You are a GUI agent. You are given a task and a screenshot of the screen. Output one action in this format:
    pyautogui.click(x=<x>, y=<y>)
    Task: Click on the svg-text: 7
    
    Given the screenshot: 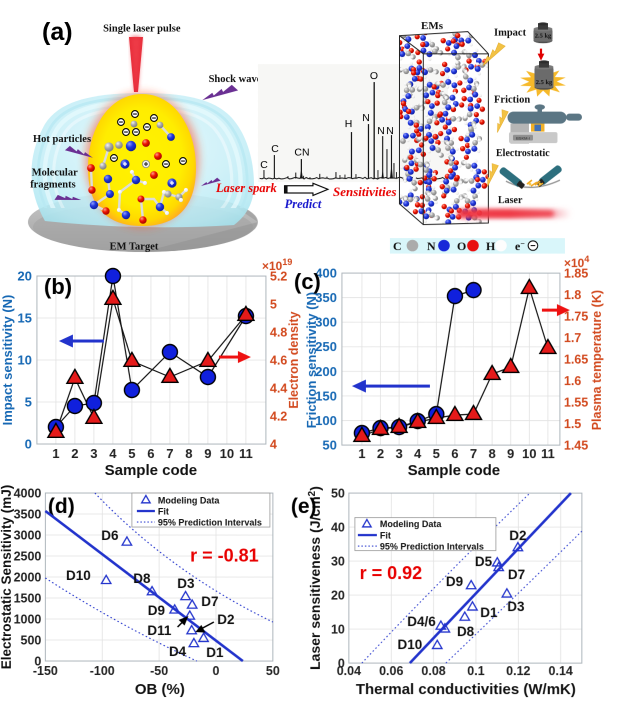 What is the action you would take?
    pyautogui.click(x=473, y=453)
    